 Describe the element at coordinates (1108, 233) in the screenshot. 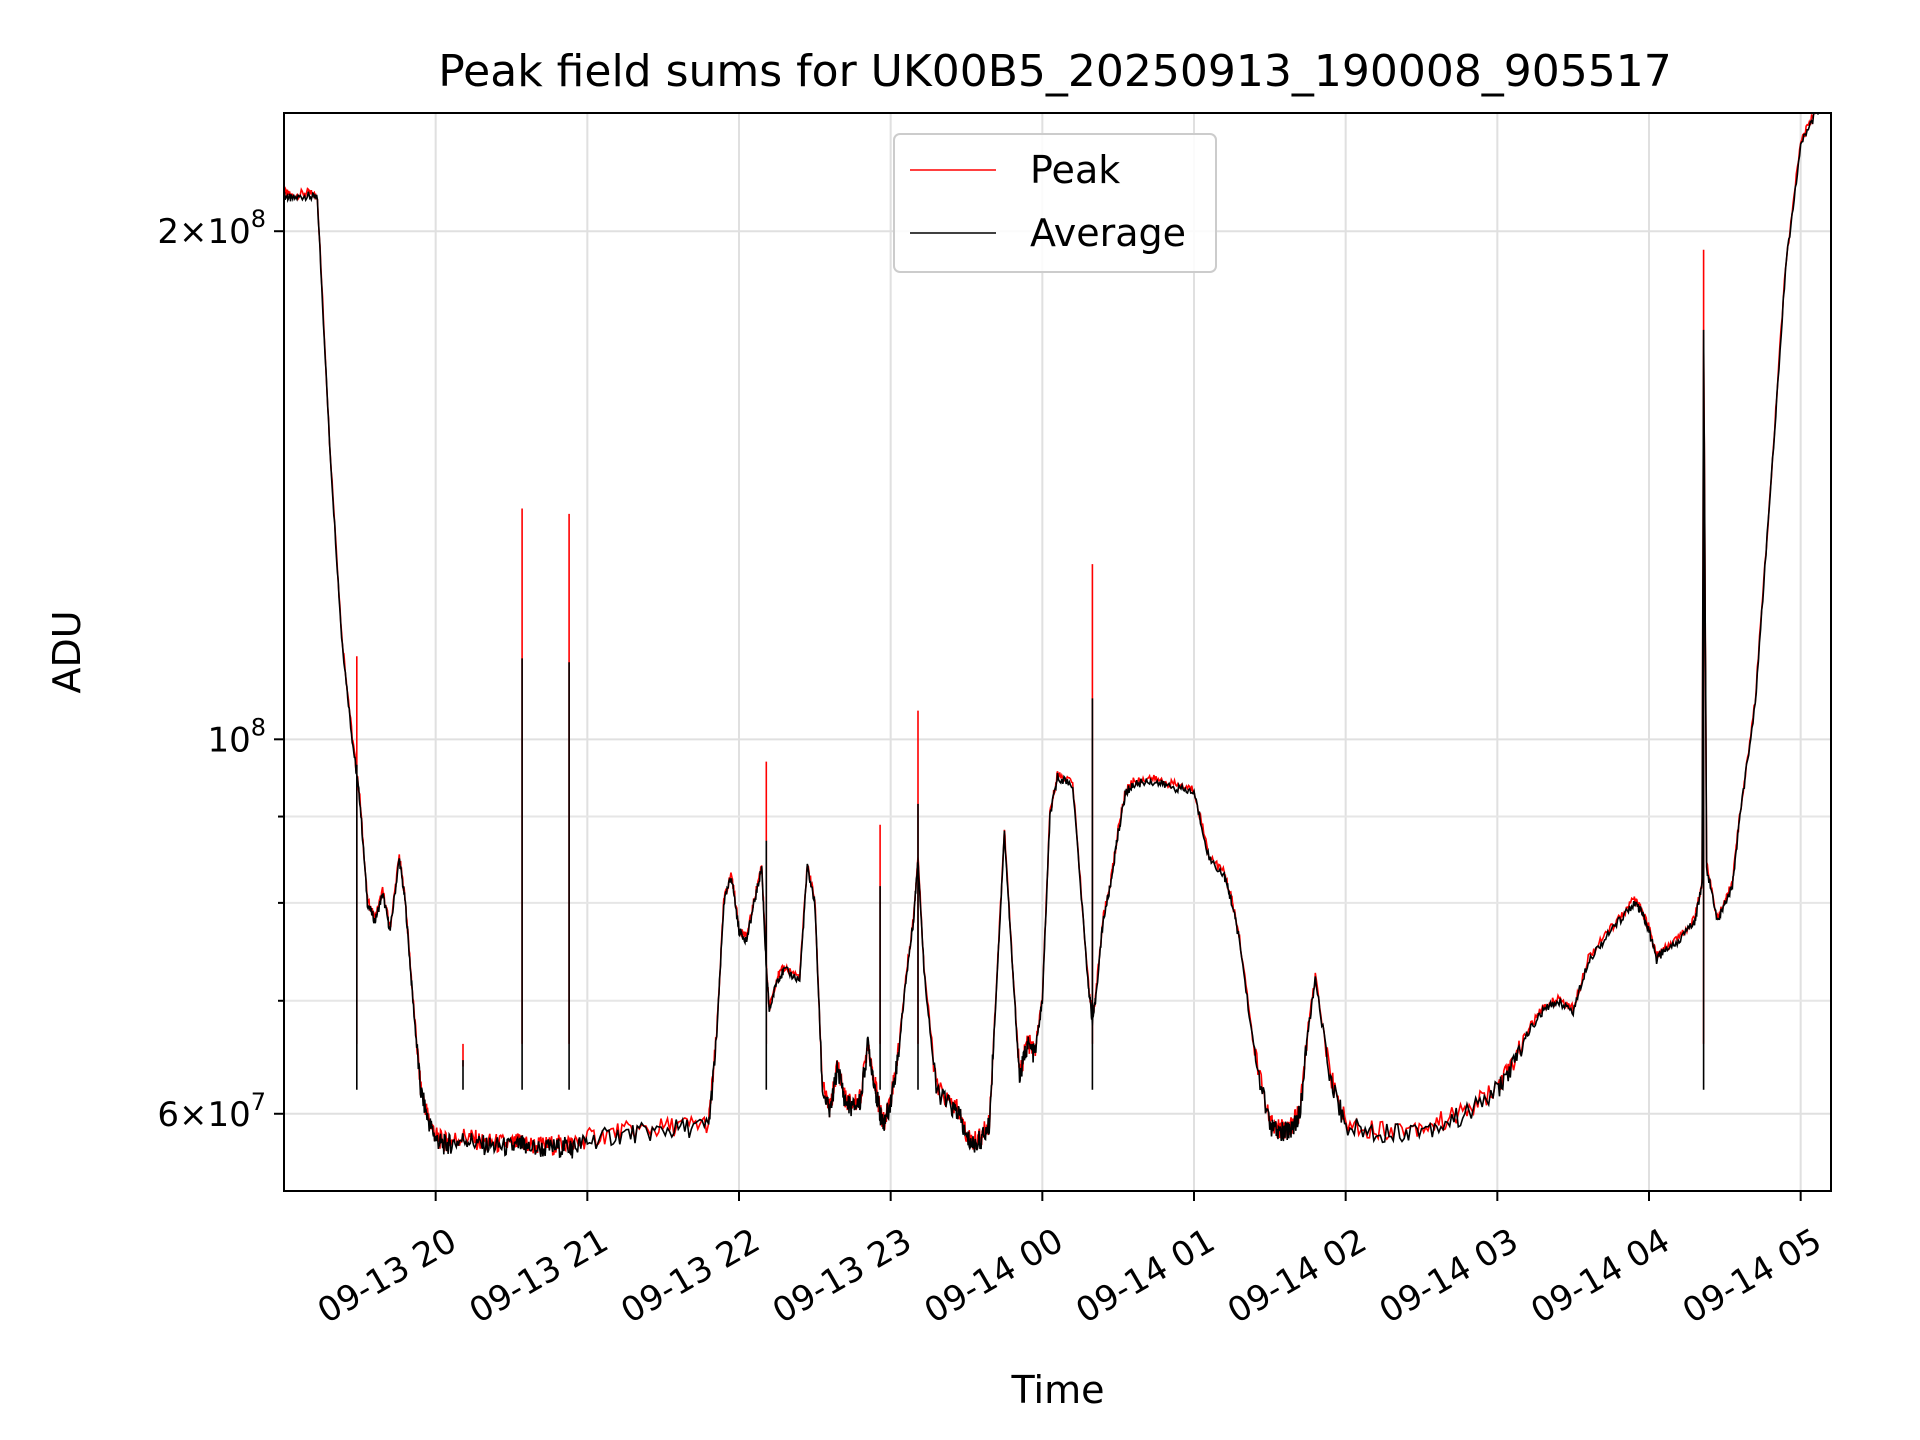

I see `legend-average-label: Average` at that location.